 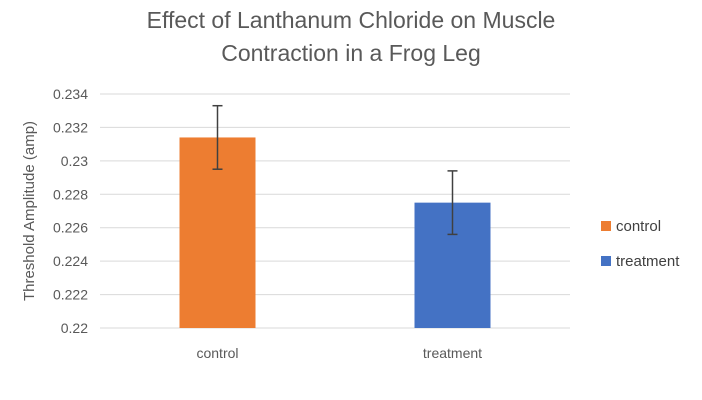 I want to click on legend-swatch-control, so click(x=606, y=226).